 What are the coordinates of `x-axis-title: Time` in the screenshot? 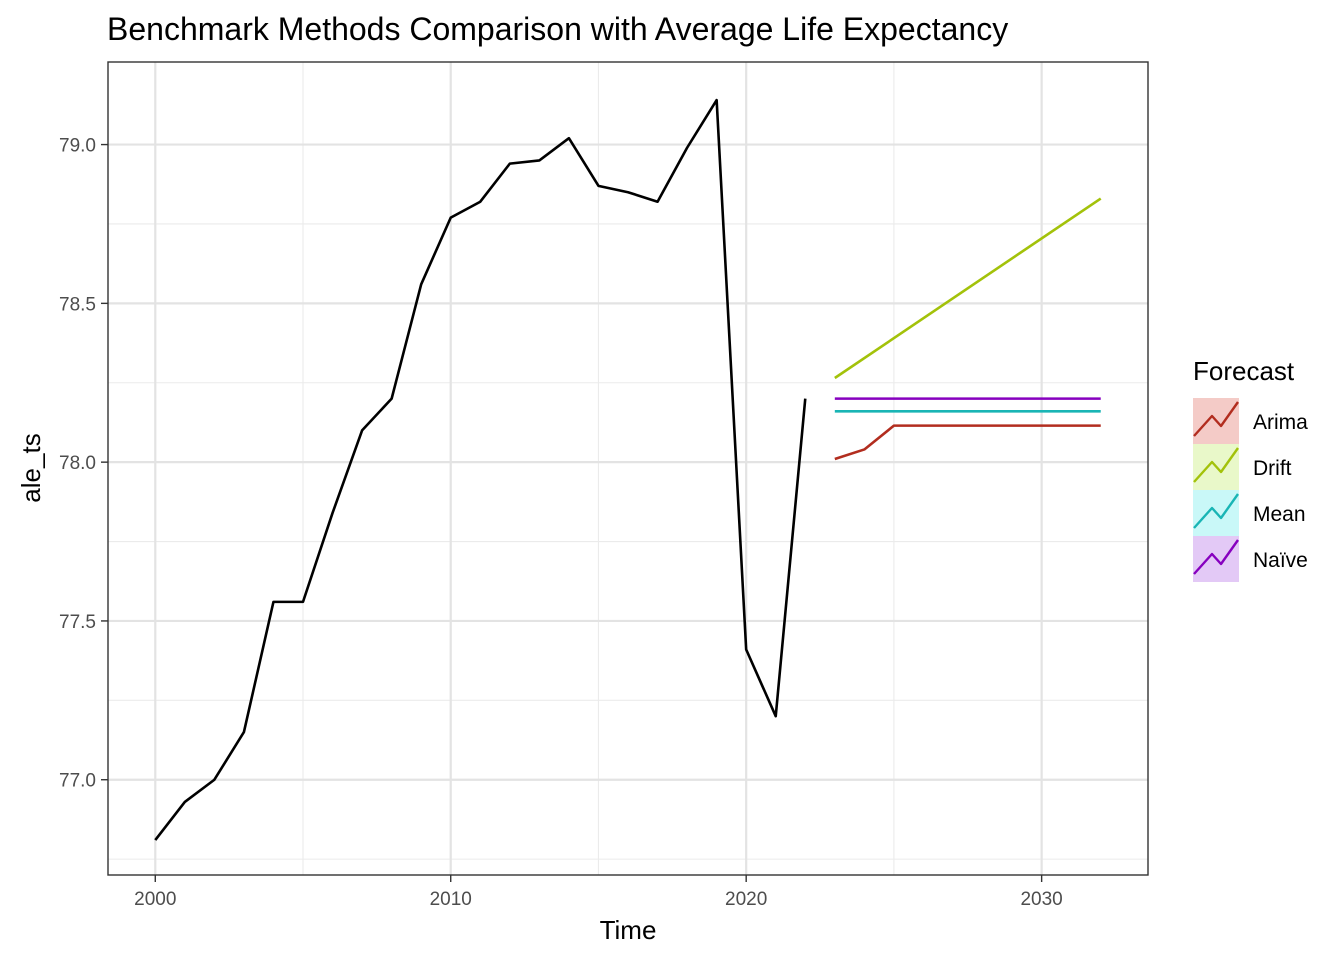 It's located at (628, 930).